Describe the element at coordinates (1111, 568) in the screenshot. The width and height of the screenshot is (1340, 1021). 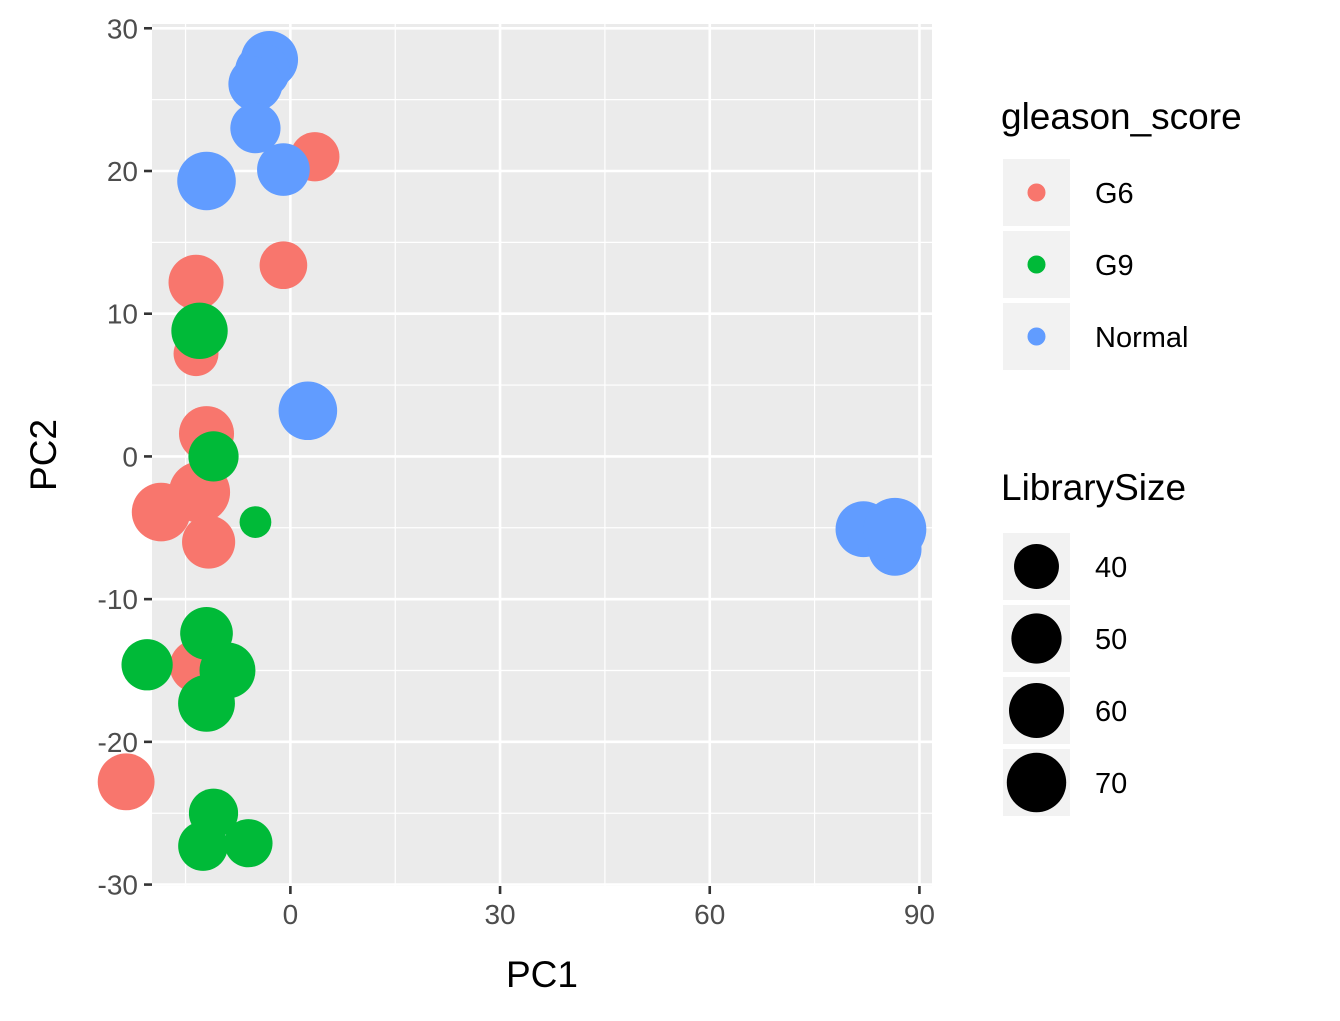
I see `legend-label: 40` at that location.